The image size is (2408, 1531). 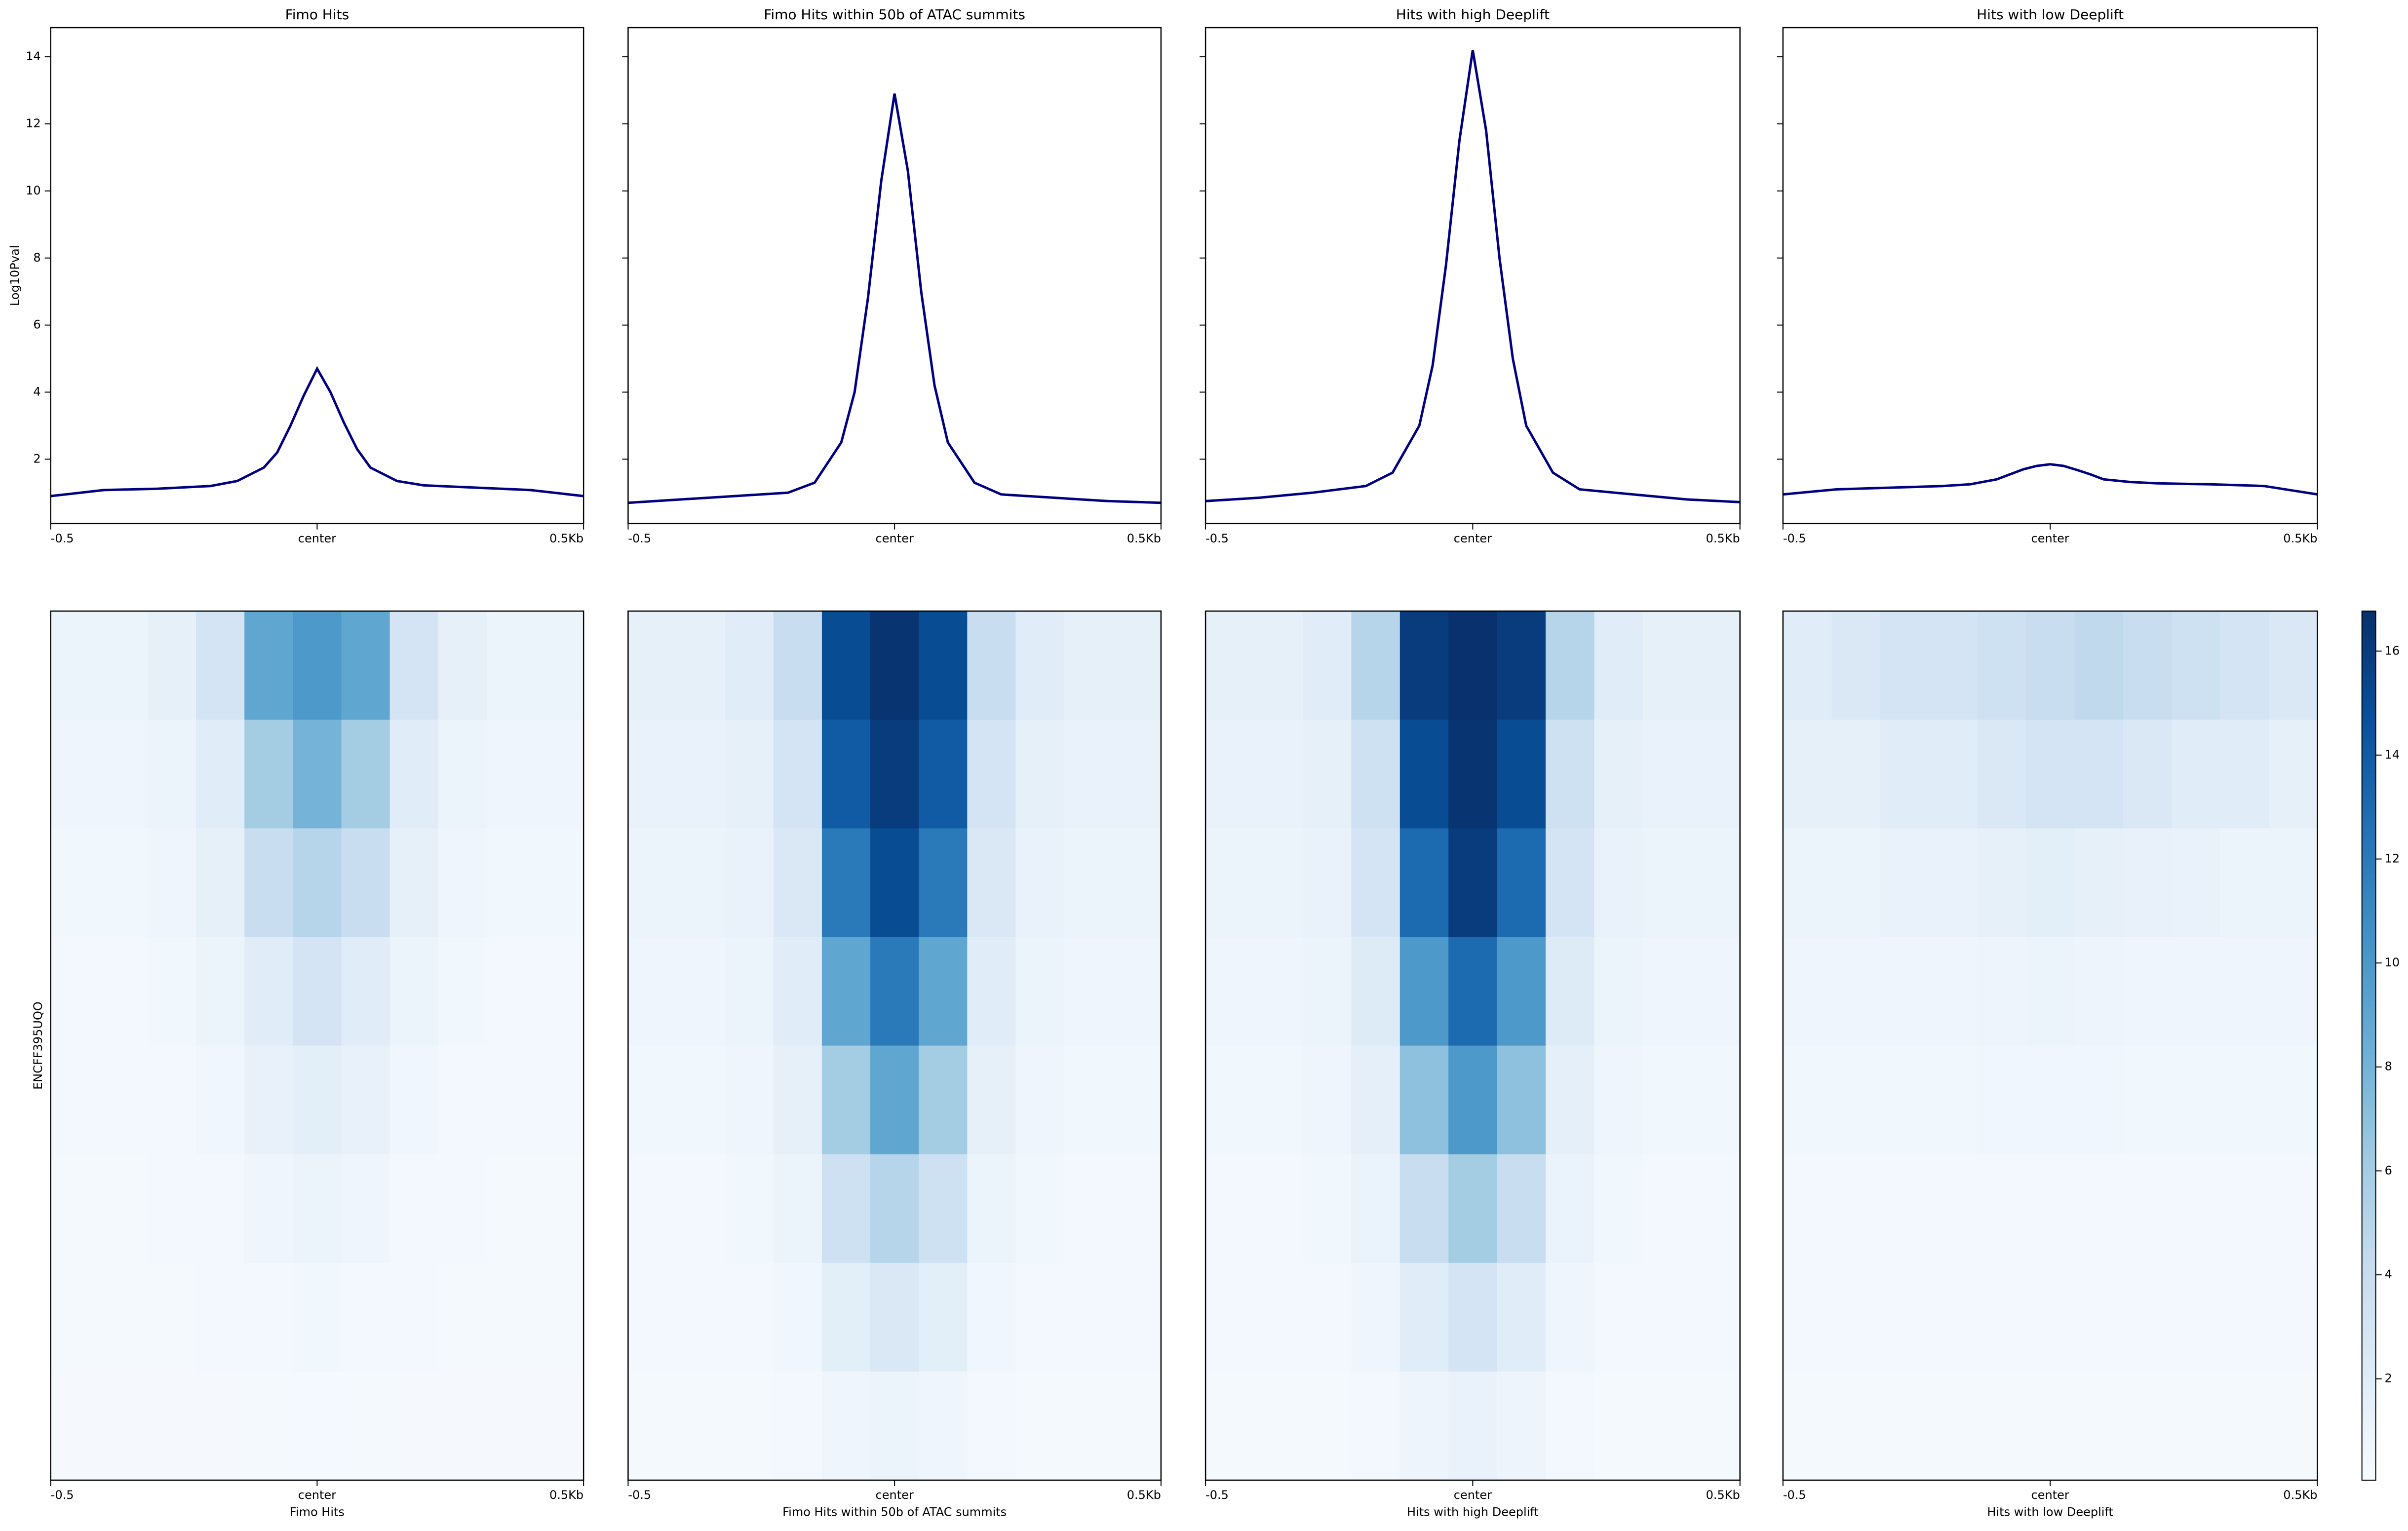 What do you see at coordinates (317, 14) in the screenshot?
I see `panel-title: Fimo Hits` at bounding box center [317, 14].